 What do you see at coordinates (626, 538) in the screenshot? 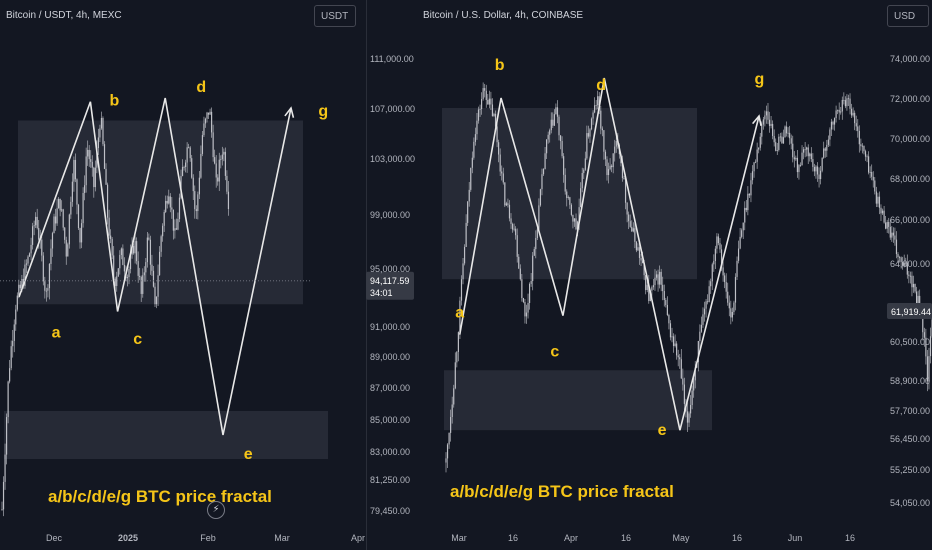
I see `x-tick-label: 16` at bounding box center [626, 538].